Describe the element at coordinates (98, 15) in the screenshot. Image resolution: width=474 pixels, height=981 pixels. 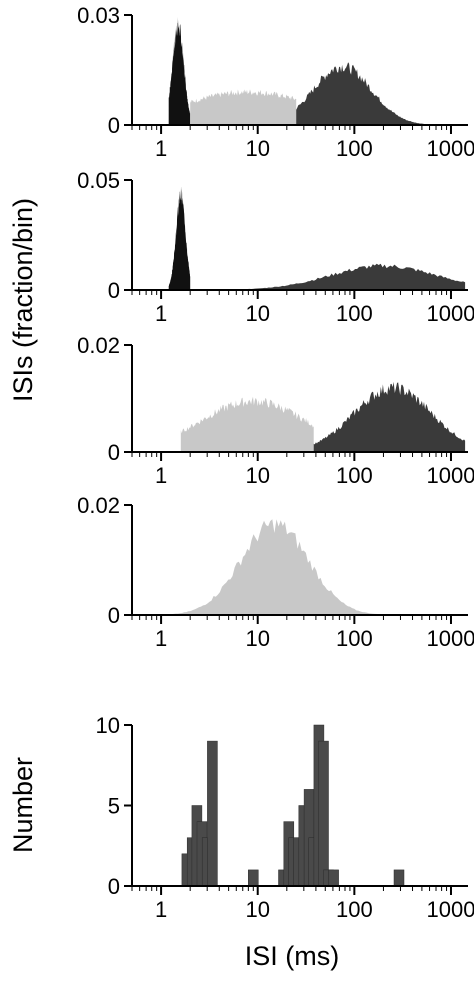
I see `y-tick-label: 0.03` at that location.